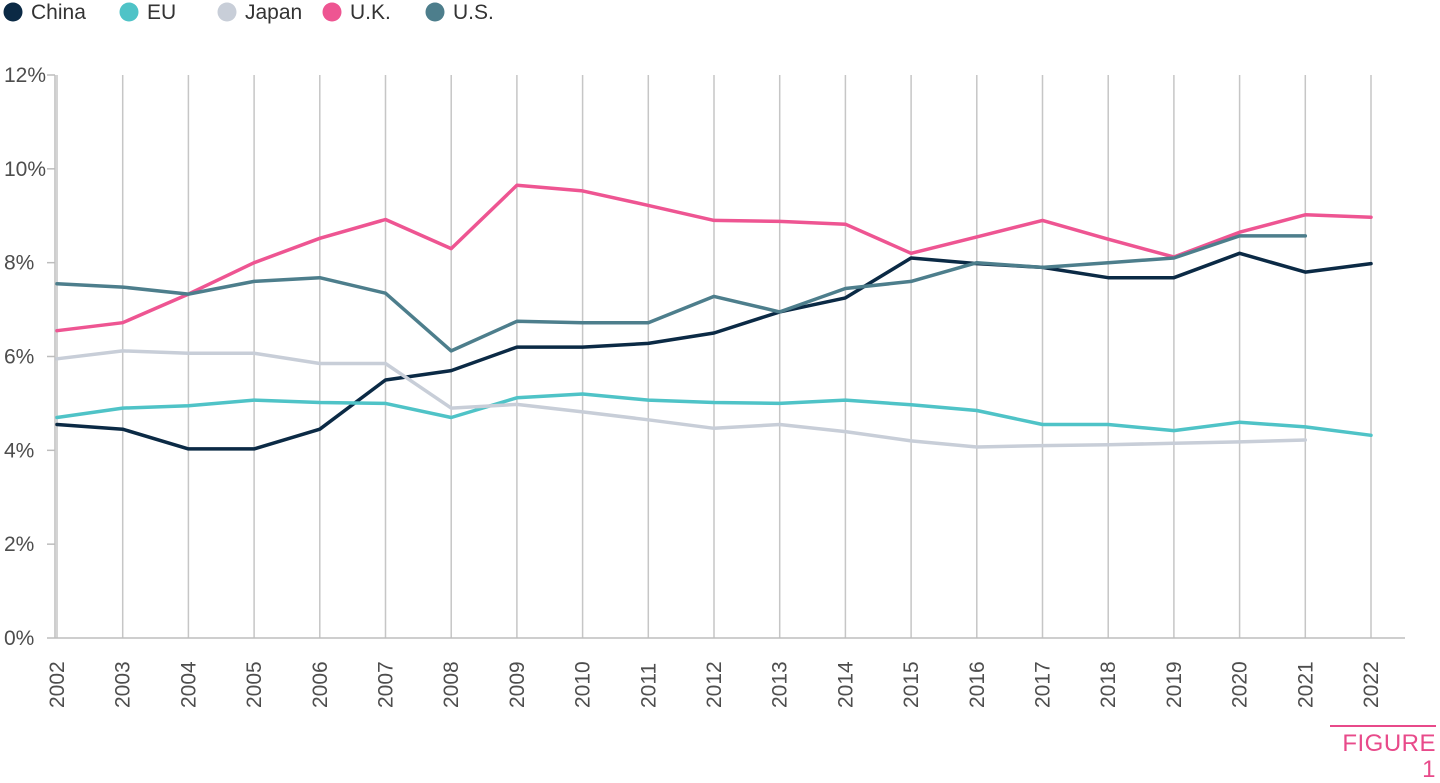  What do you see at coordinates (386, 684) in the screenshot?
I see `x-tick-label: 2007` at bounding box center [386, 684].